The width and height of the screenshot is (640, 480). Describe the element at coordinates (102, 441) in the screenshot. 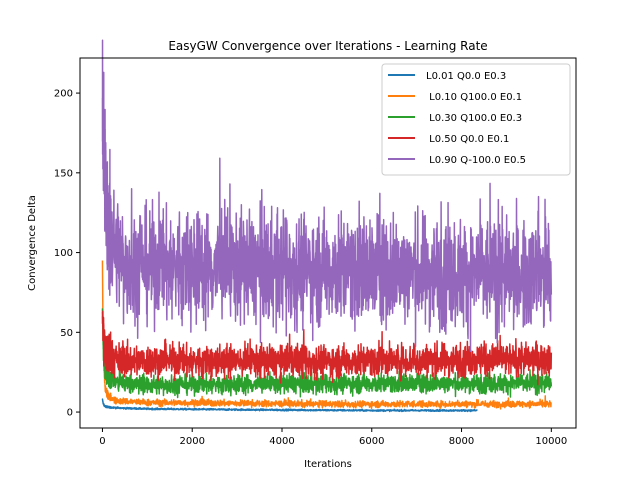

I see `x-tick-label: 0` at that location.